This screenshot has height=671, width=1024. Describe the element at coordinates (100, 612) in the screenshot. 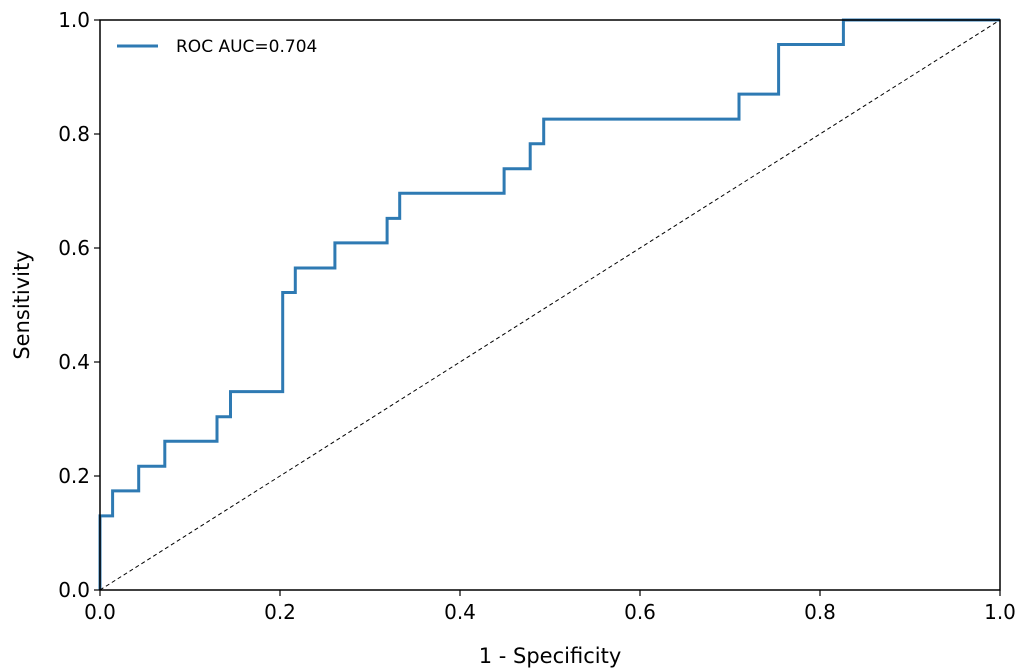

I see `x-tick-label: 0.0` at that location.